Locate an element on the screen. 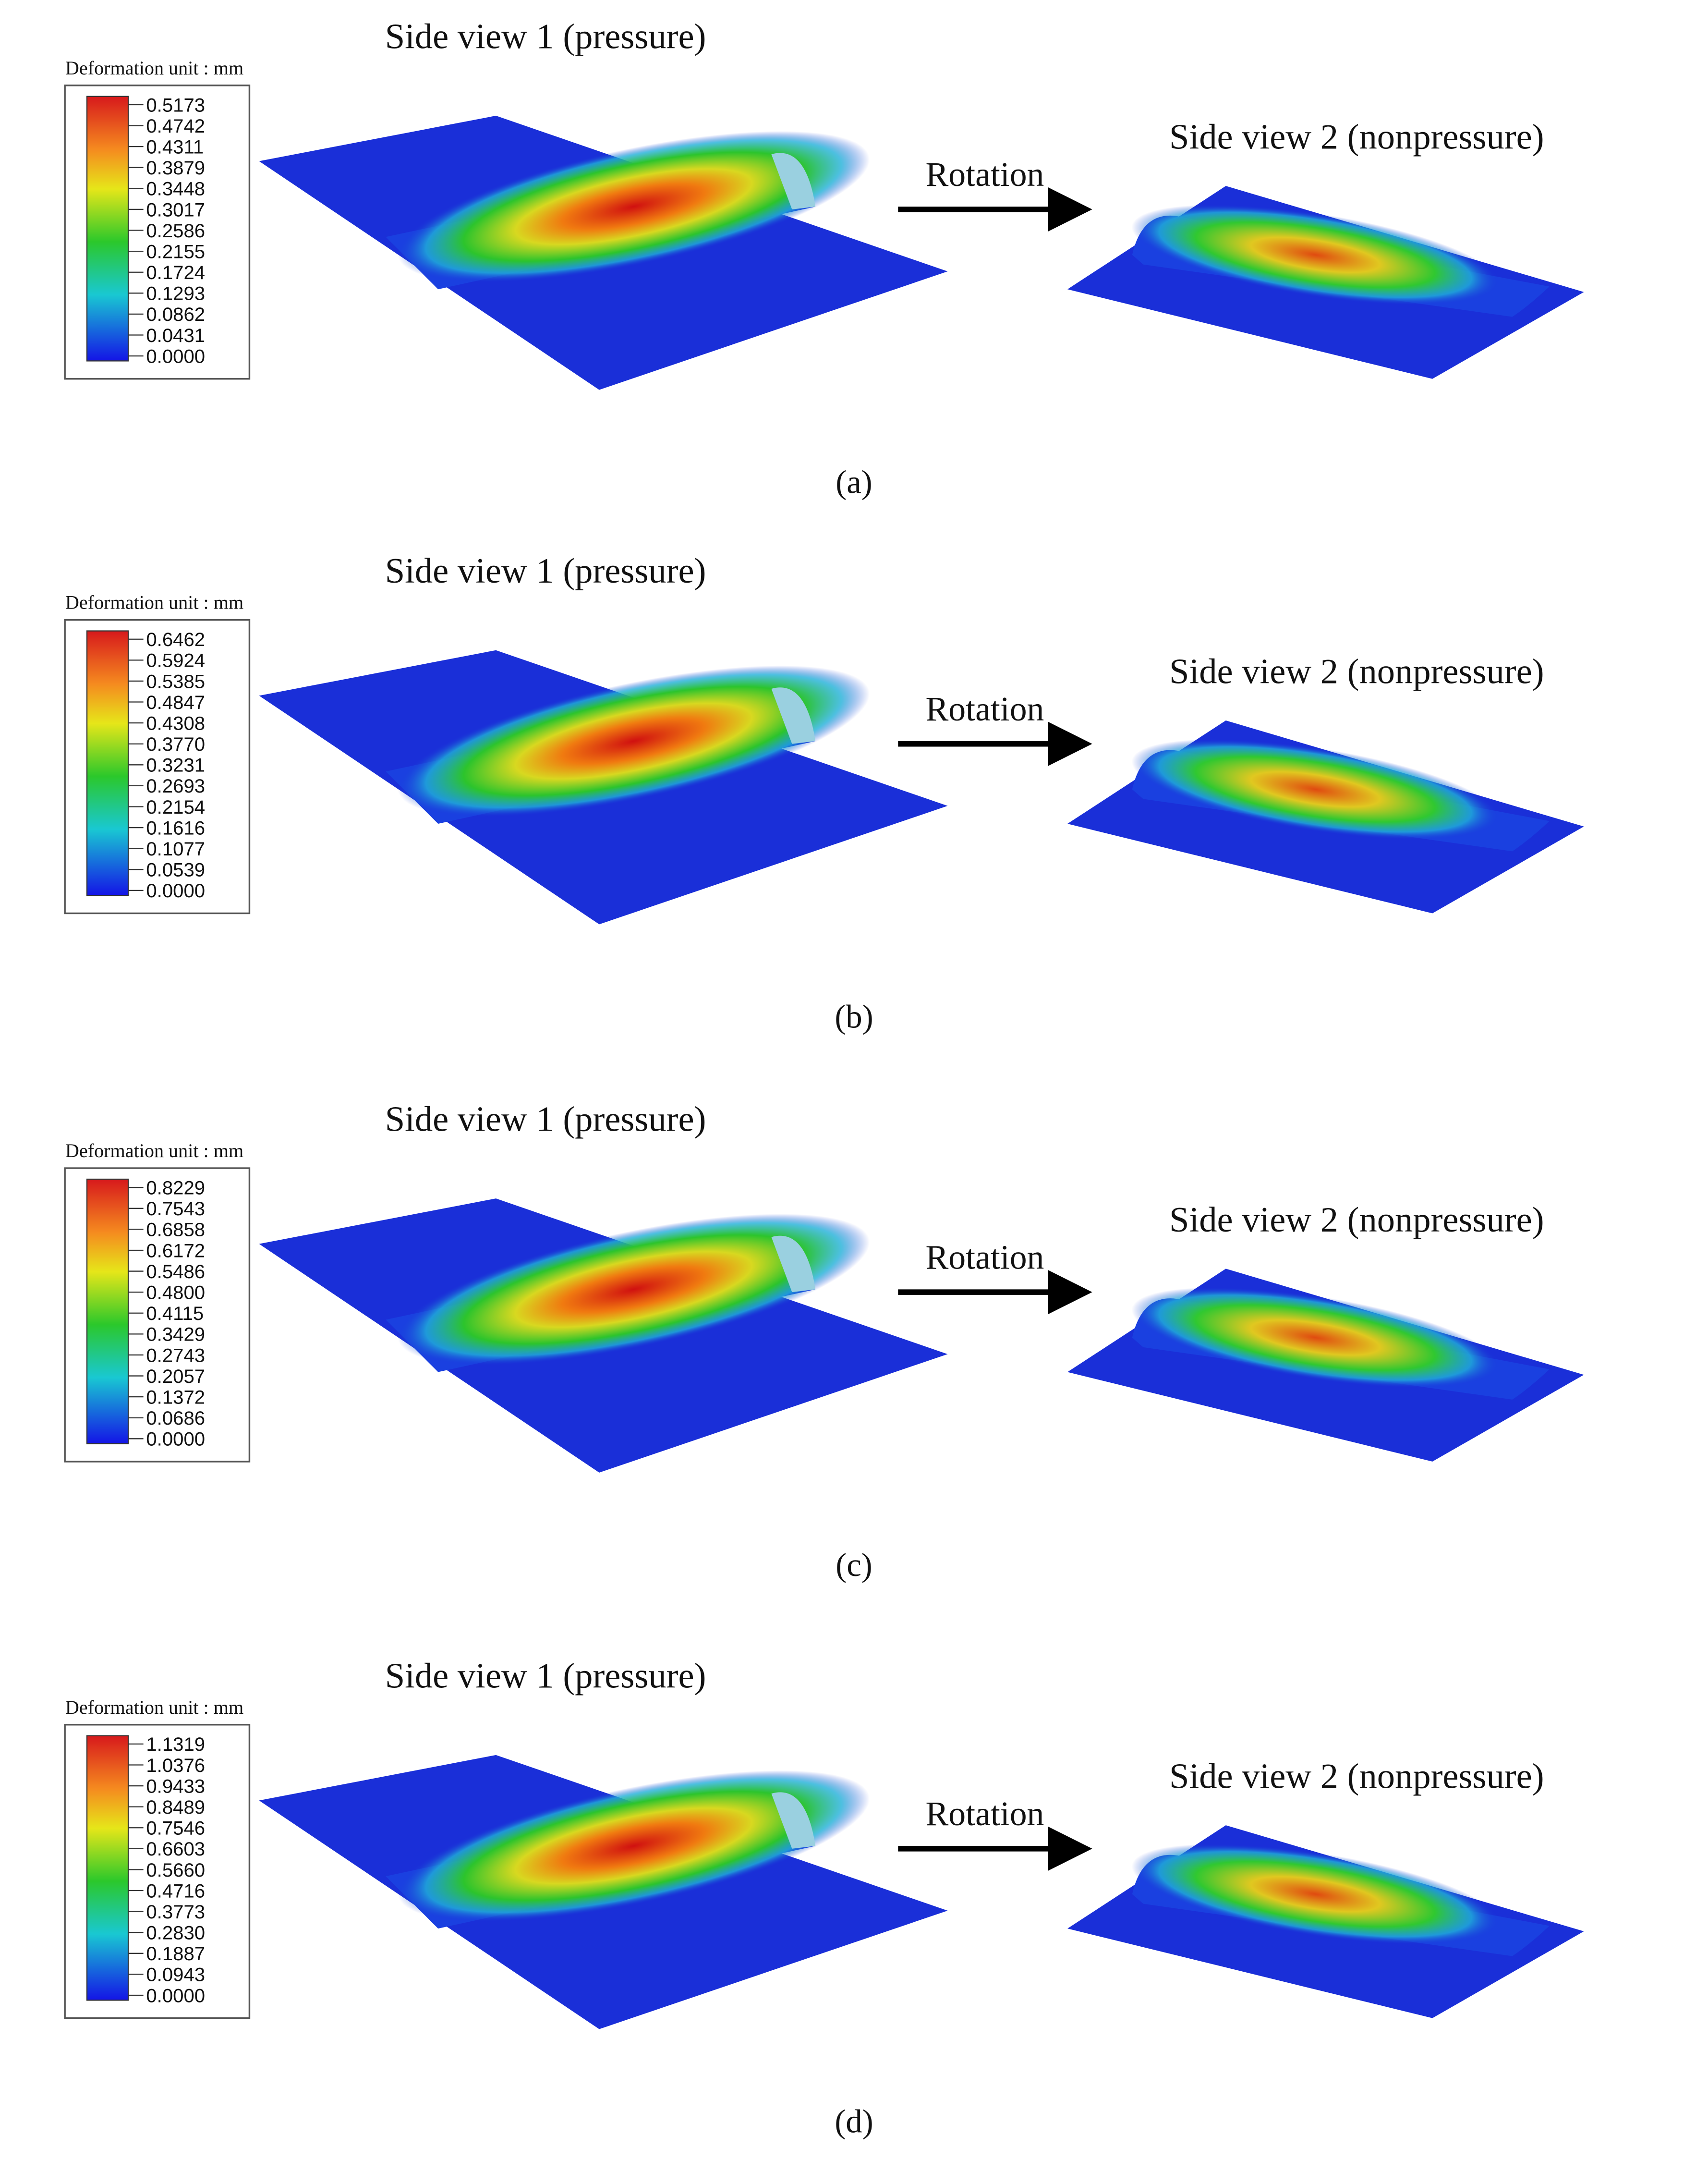  legend-label: 0.6603 is located at coordinates (175, 1849).